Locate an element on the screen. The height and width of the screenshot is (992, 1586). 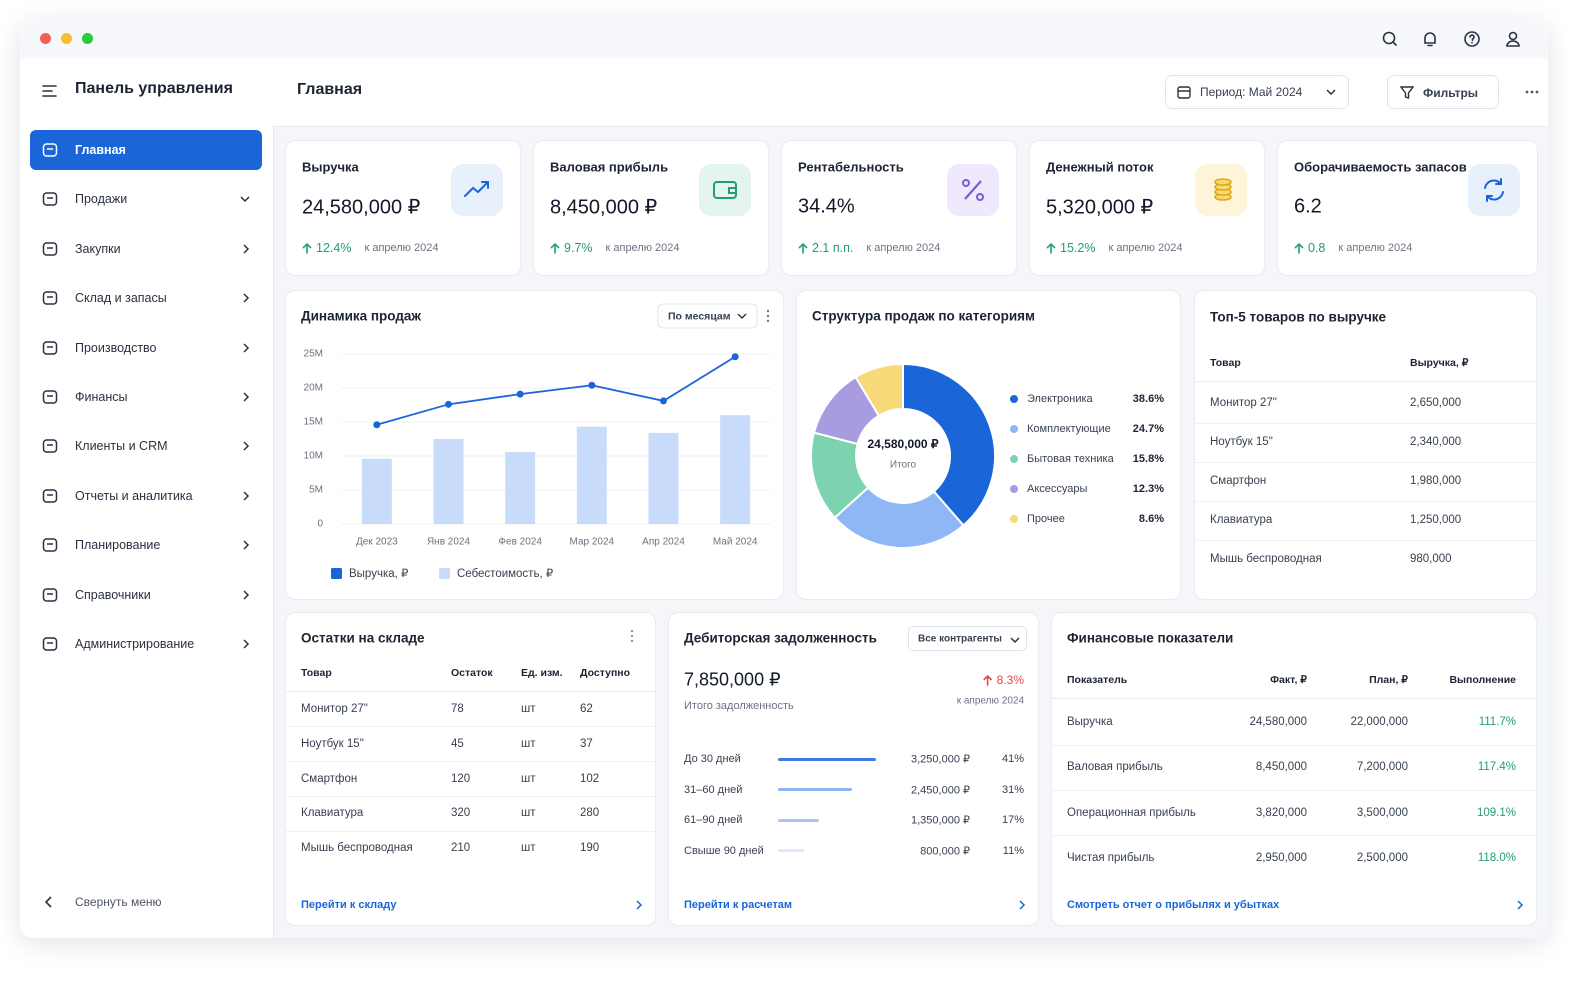
bucket-share: 11% is located at coordinates (1013, 850).